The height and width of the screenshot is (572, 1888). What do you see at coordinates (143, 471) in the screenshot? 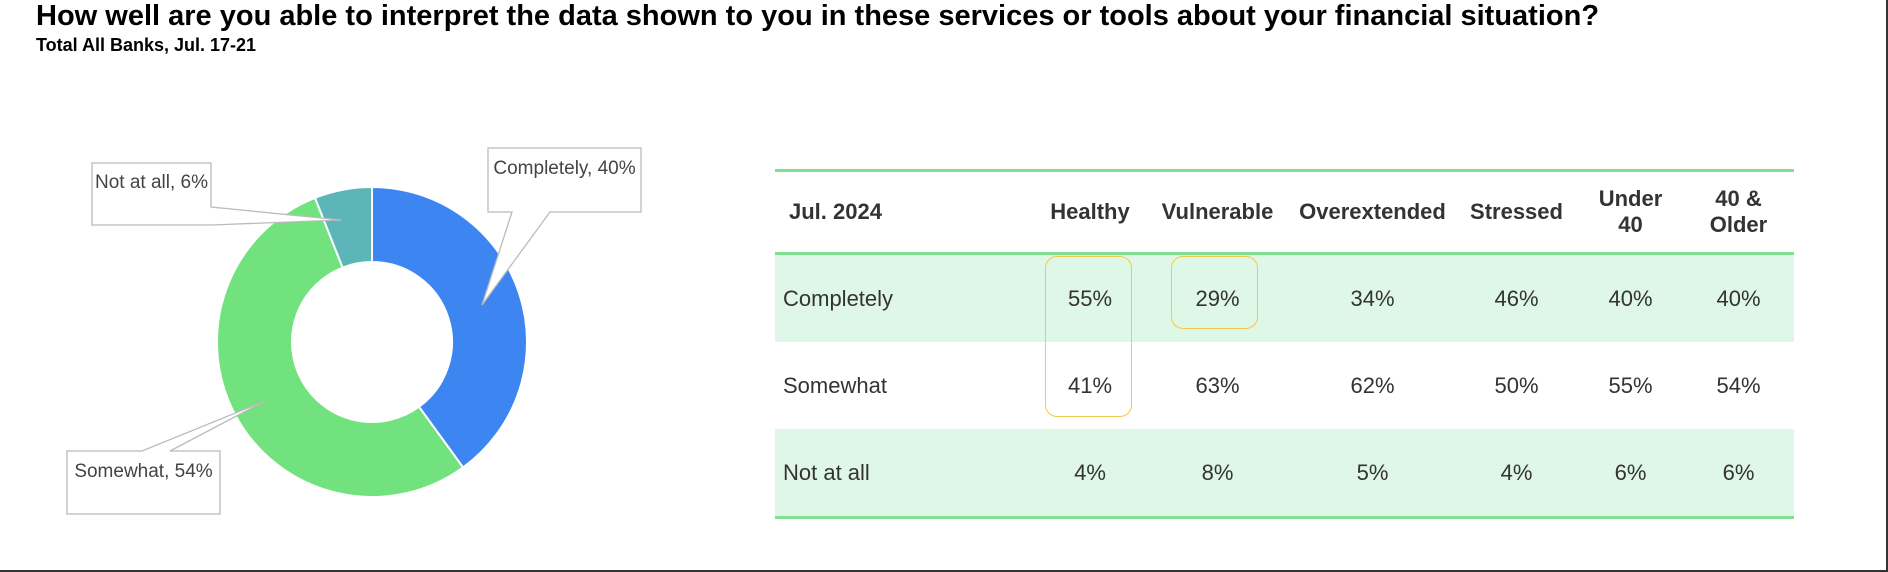
I see `data-label: Somewhat, 54%` at bounding box center [143, 471].